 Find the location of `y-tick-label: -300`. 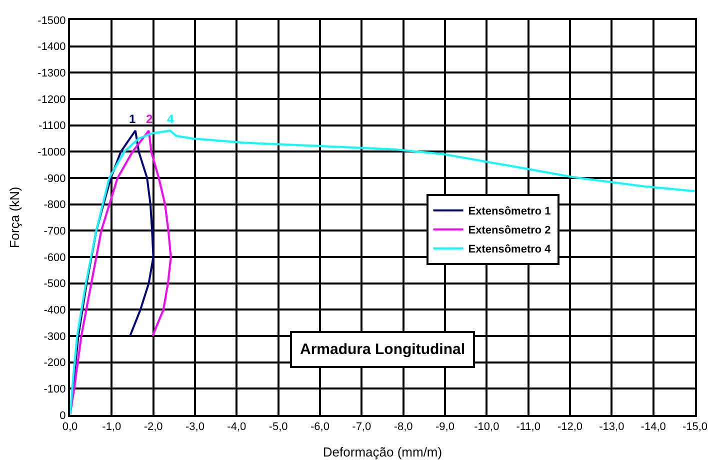

y-tick-label: -300 is located at coordinates (55, 336).